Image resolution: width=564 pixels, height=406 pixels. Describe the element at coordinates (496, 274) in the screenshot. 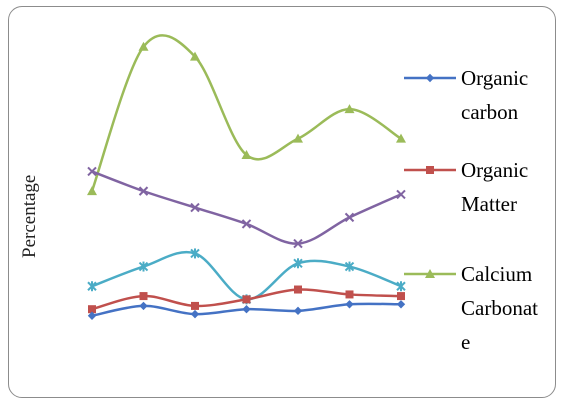

I see `legend-label-2-0: Calcium` at that location.